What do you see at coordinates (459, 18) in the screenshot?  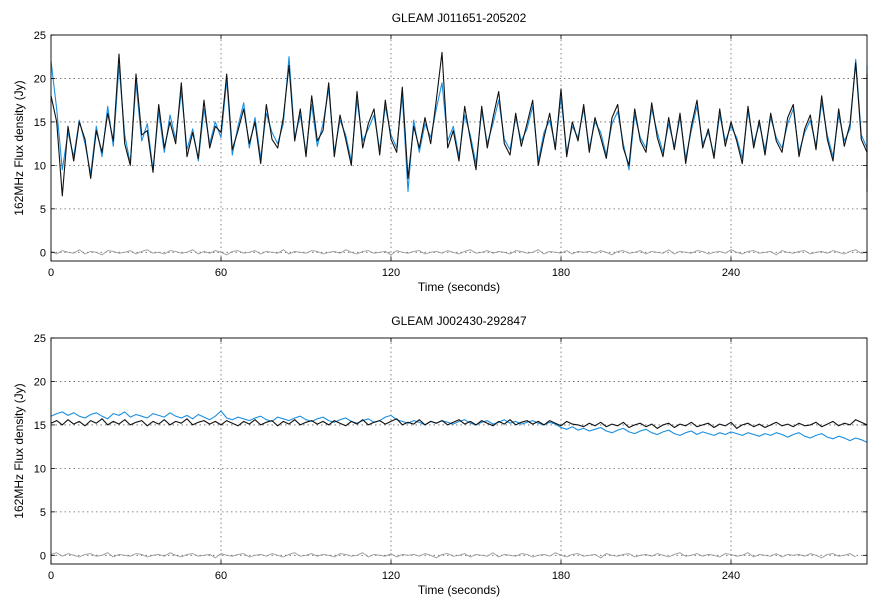 I see `chart-title: GLEAM J011651-205202` at bounding box center [459, 18].